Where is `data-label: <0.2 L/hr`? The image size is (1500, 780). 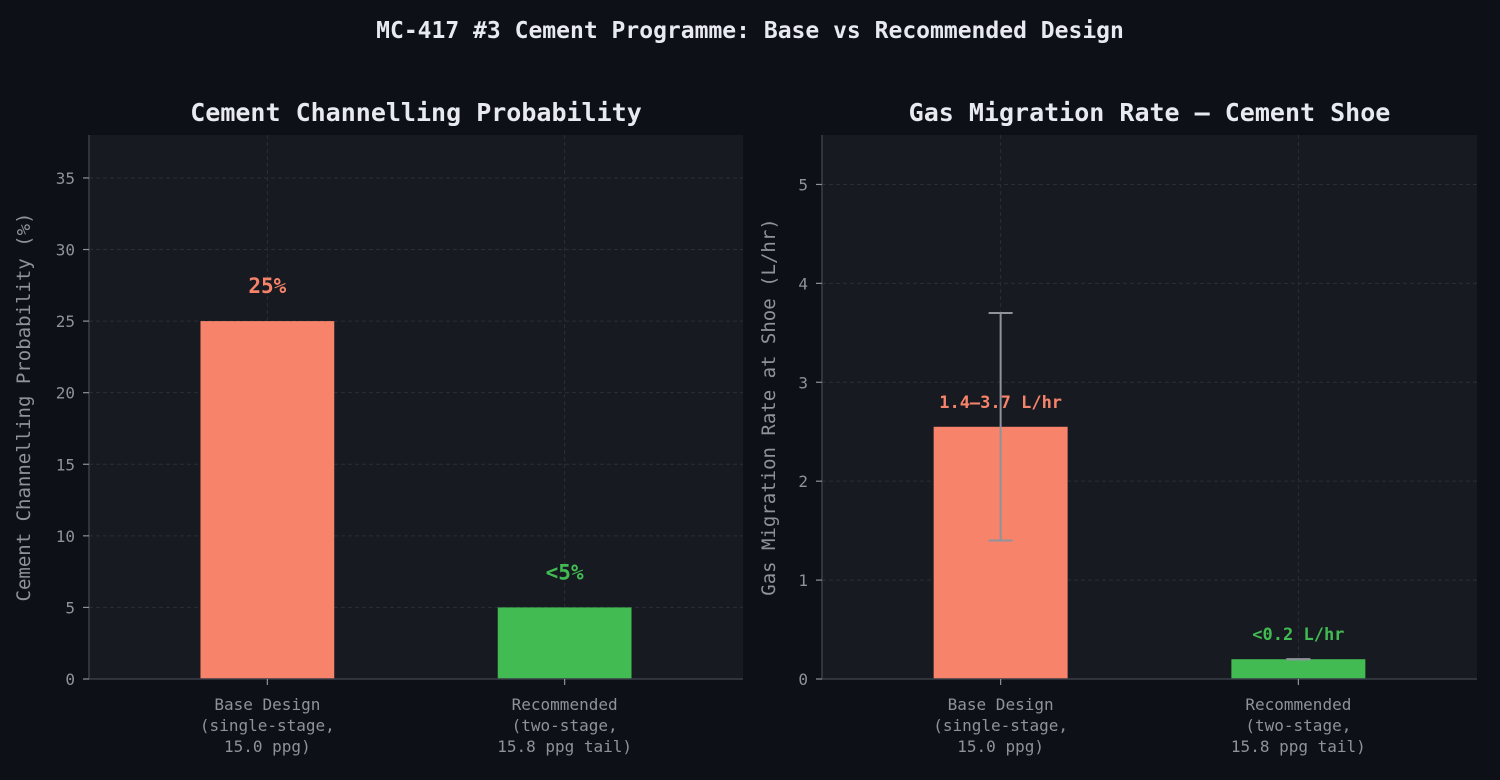 data-label: <0.2 L/hr is located at coordinates (1298, 635).